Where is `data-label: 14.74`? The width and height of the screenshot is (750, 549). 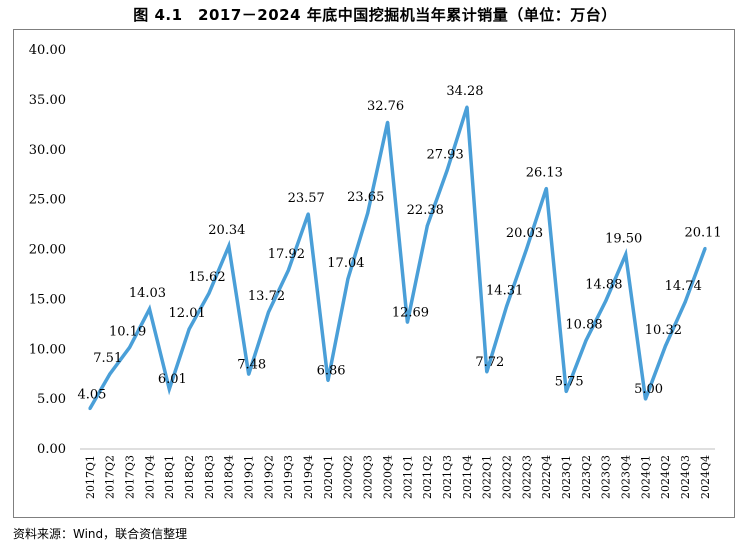
data-label: 14.74 is located at coordinates (683, 286).